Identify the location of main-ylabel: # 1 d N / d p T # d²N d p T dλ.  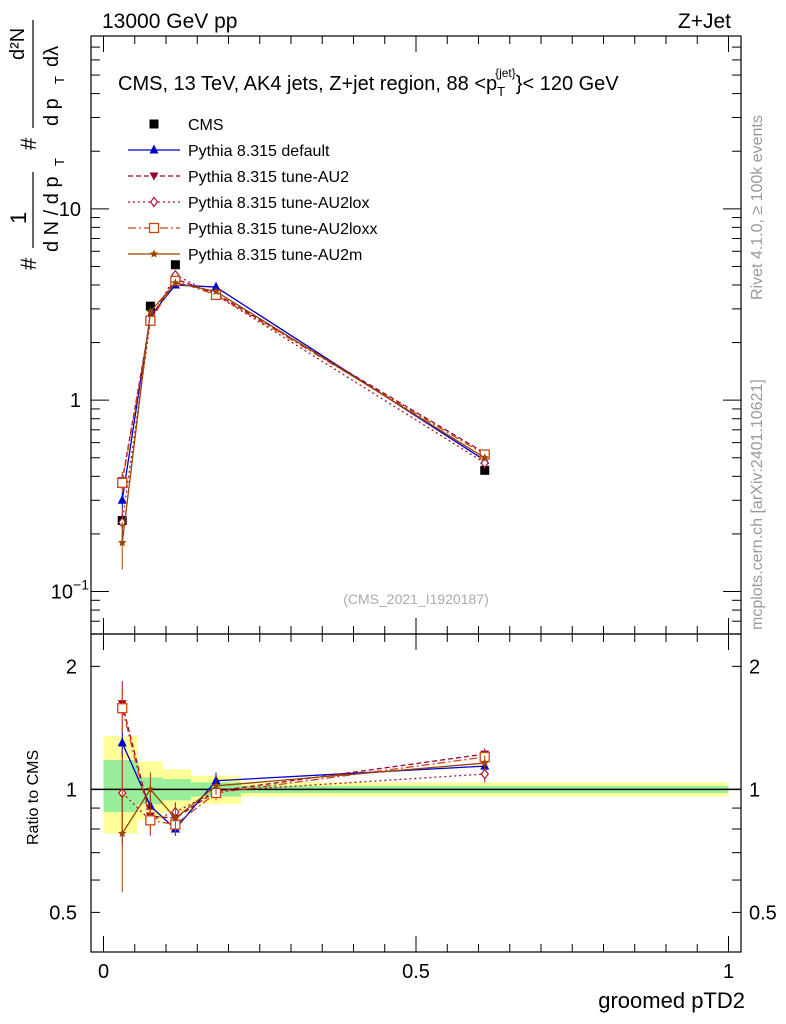
(36, 145).